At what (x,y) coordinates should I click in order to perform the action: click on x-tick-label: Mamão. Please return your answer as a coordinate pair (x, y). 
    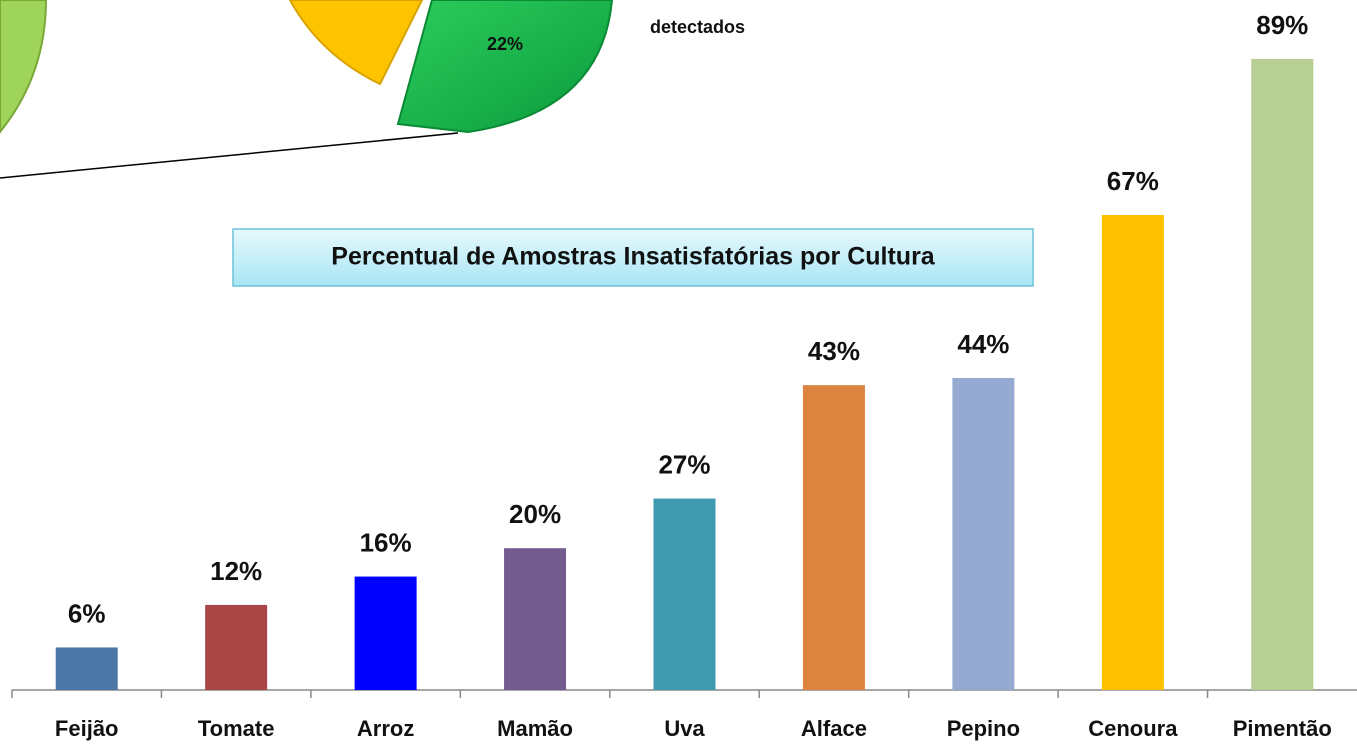
    Looking at the image, I should click on (535, 728).